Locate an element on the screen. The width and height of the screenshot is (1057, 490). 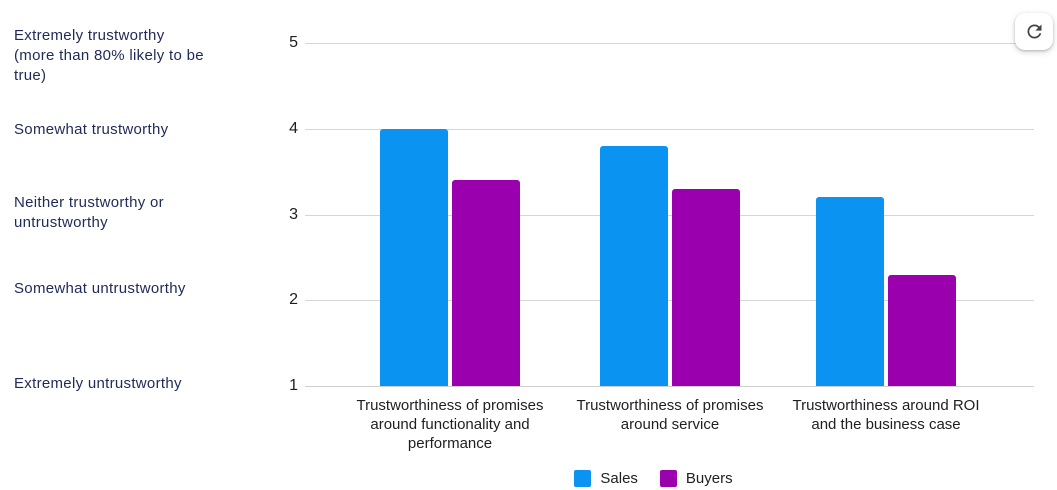
legend-swatch-buyers is located at coordinates (668, 478).